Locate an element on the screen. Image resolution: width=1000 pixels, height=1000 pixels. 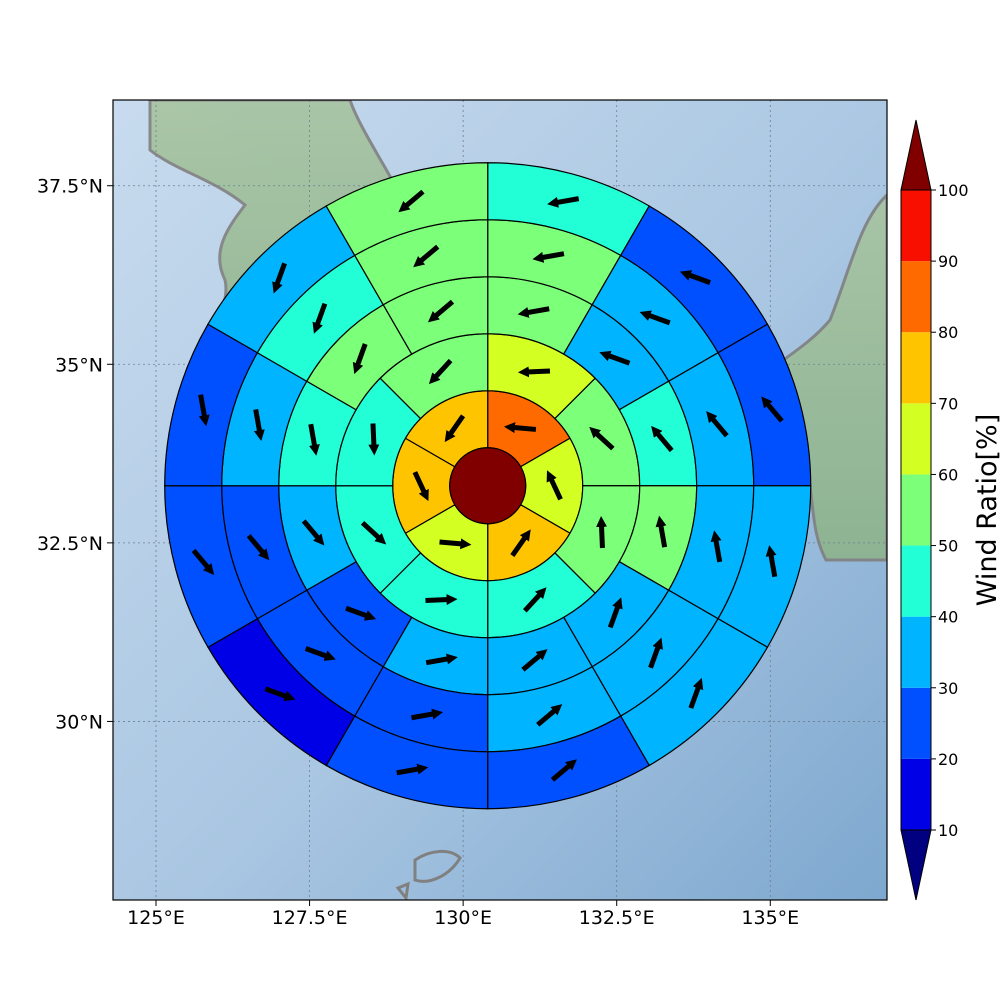
colorbar-tick-label: 70 is located at coordinates (948, 403).